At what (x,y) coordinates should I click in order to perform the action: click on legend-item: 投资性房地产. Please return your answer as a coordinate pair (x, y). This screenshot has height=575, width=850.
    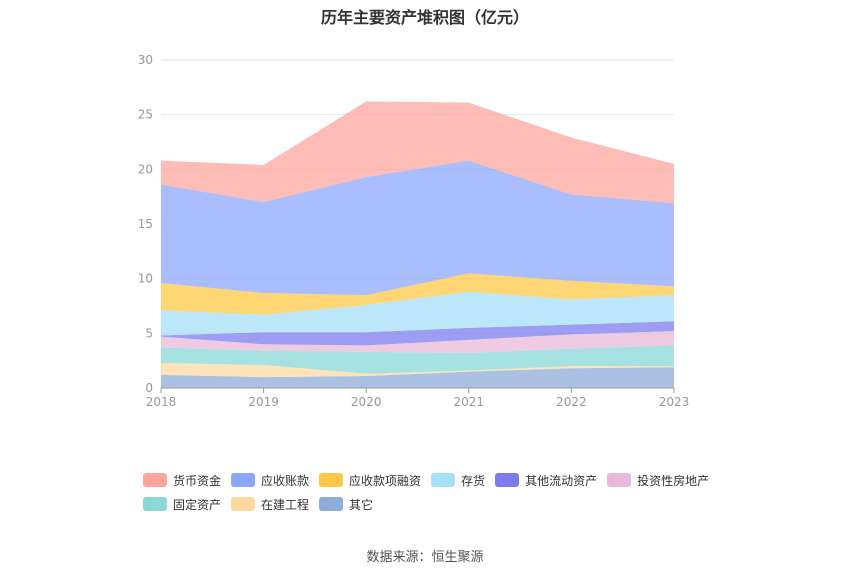
    Looking at the image, I should click on (658, 480).